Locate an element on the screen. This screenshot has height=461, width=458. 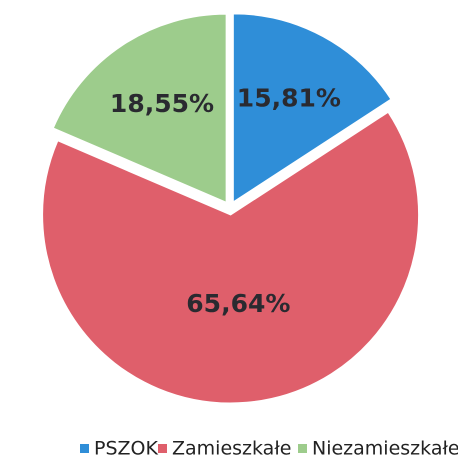
value-label: 18,55% is located at coordinates (162, 103).